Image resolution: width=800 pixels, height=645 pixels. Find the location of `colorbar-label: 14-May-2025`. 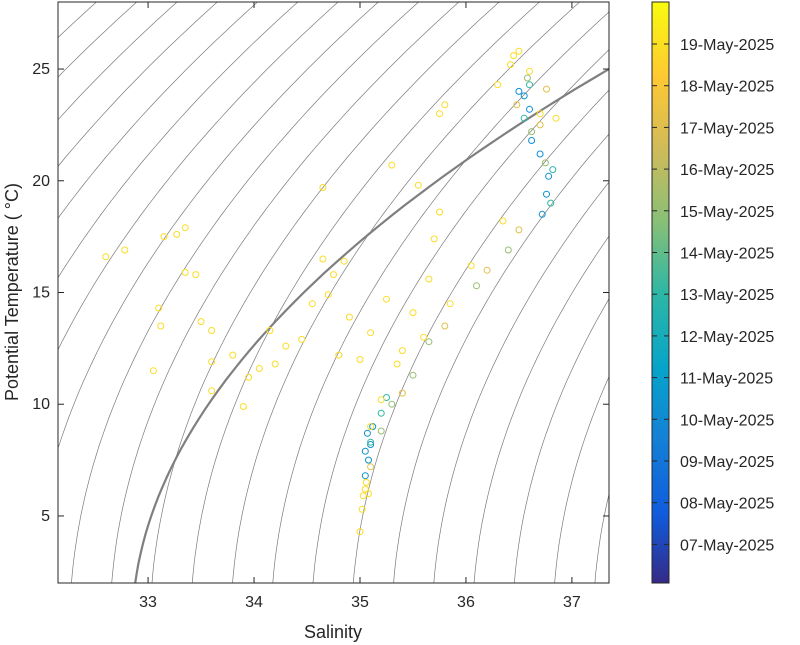

colorbar-label: 14-May-2025 is located at coordinates (727, 254).